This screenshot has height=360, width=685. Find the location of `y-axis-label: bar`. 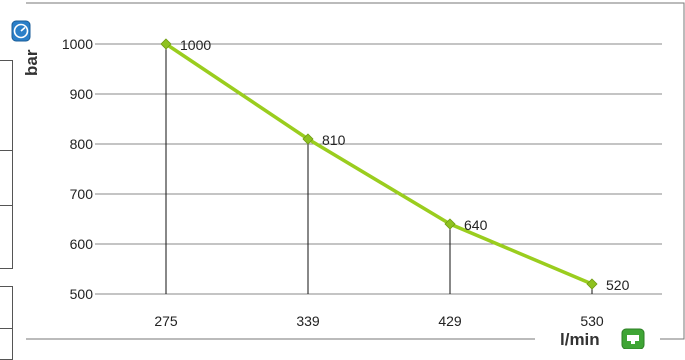

y-axis-label: bar is located at coordinates (31, 62).